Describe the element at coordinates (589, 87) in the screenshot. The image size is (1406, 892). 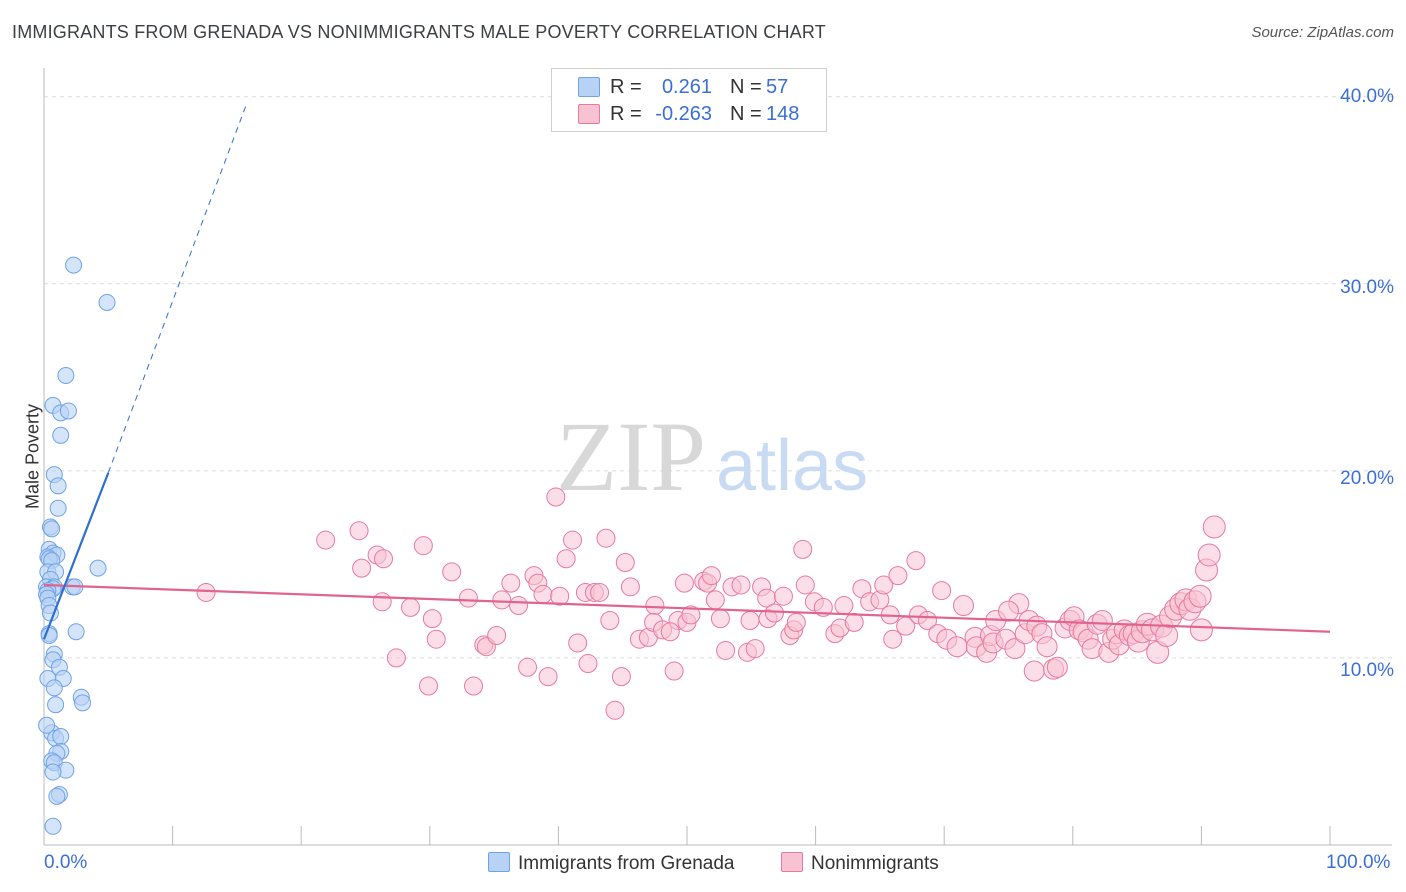
I see `legend-swatch-blue` at that location.